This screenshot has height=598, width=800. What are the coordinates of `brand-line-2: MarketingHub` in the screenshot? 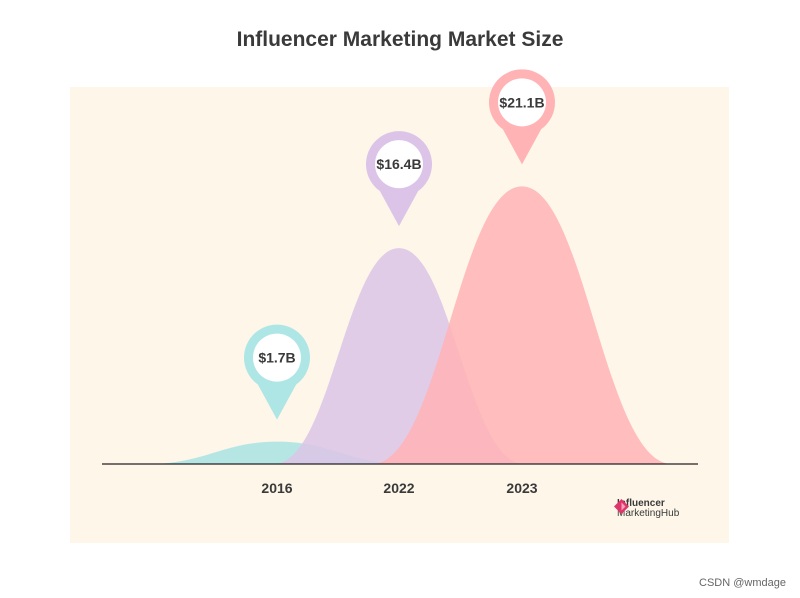 It's located at (648, 513).